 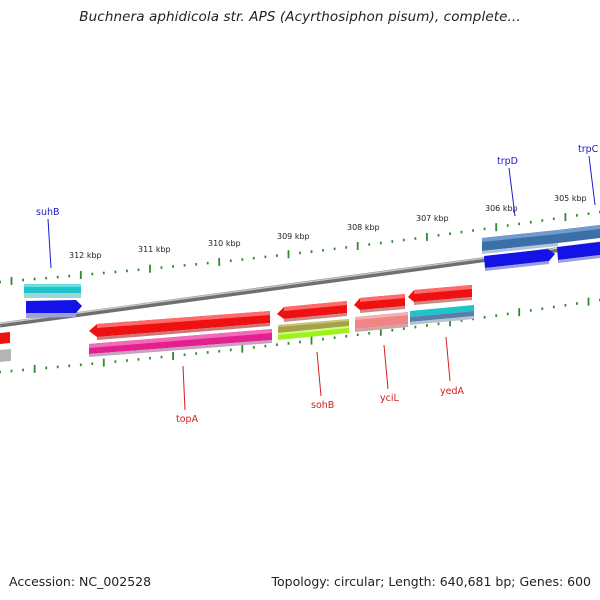 I want to click on scale-label-309: 309 kbp, so click(x=293, y=236).